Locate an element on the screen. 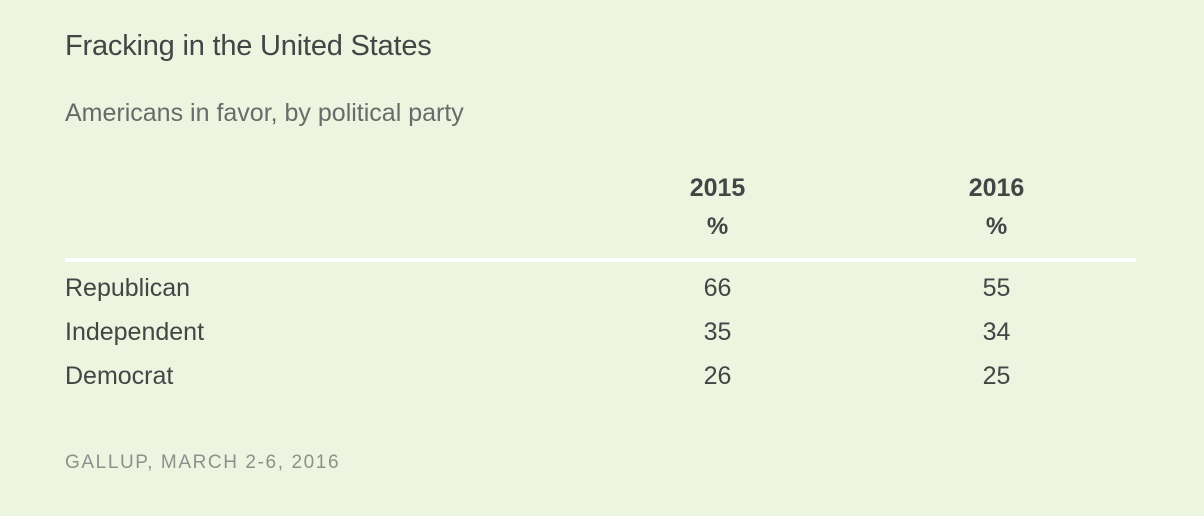 The height and width of the screenshot is (516, 1204). source-note: GALLUP, MARCH 2-6, 2016 is located at coordinates (203, 462).